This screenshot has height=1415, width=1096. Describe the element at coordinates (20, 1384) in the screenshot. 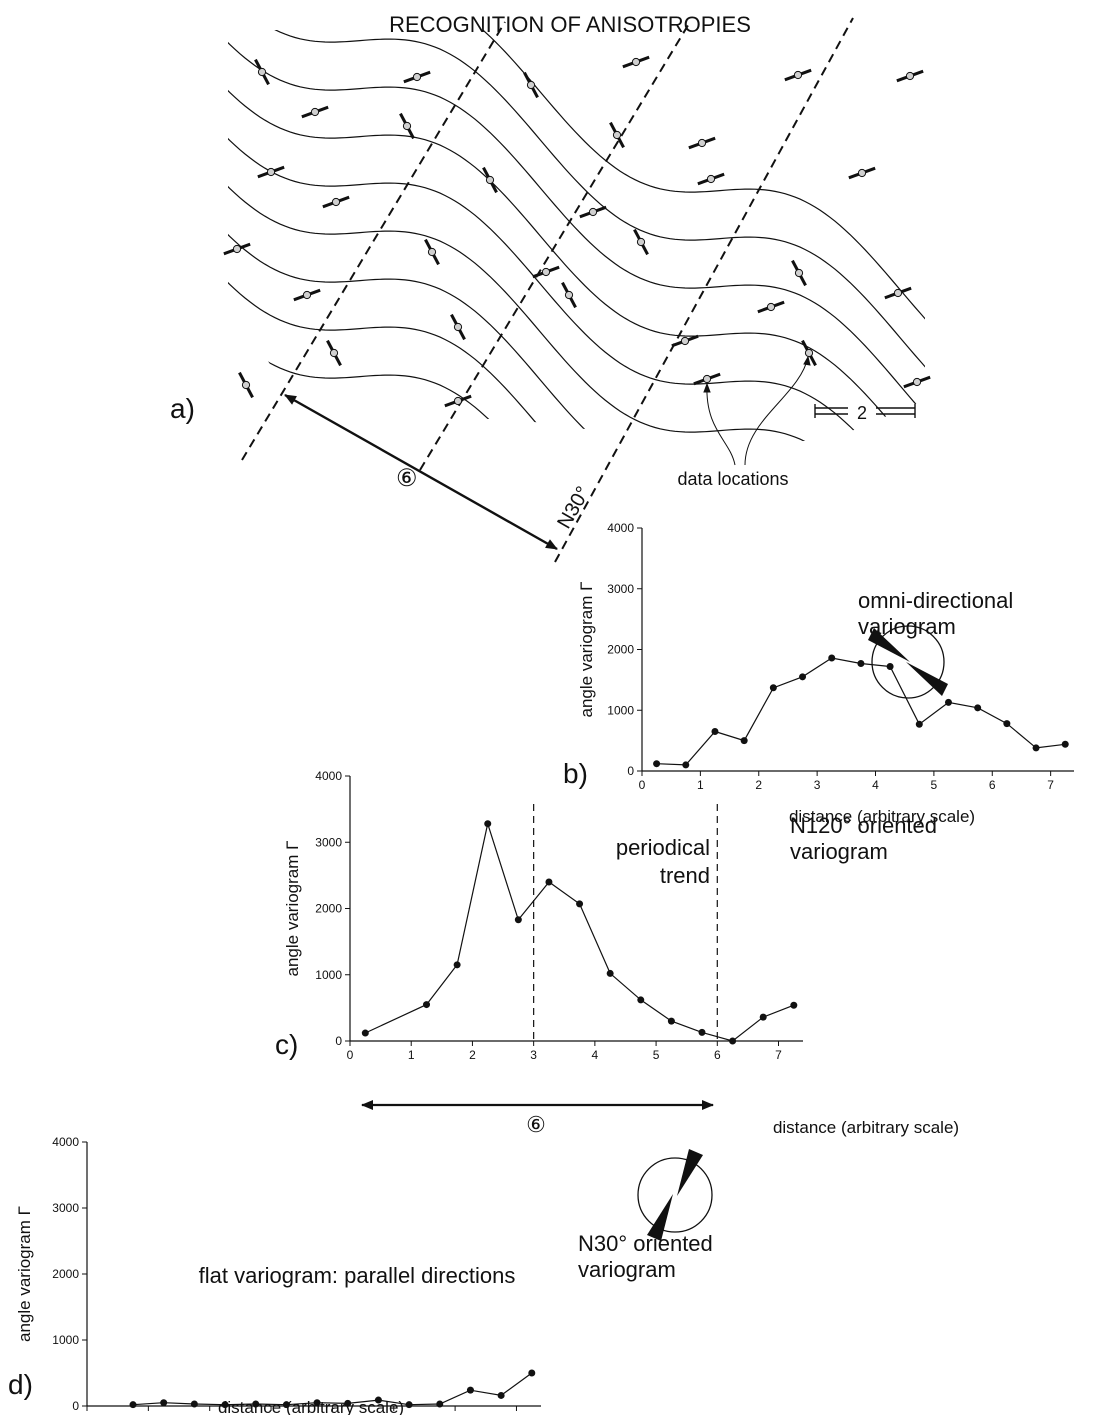

I see `panel-label: d)` at that location.